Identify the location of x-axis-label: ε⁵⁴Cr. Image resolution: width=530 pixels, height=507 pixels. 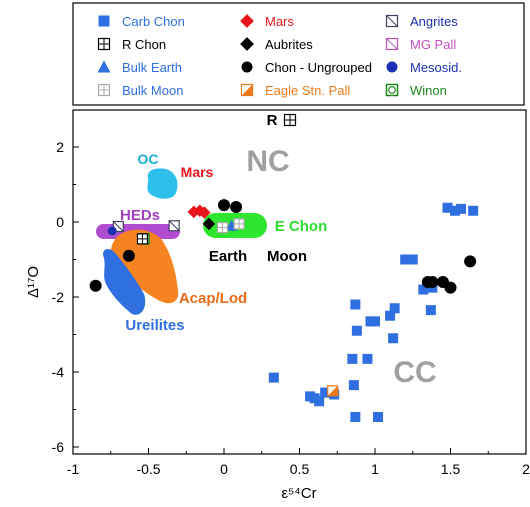
(298, 493).